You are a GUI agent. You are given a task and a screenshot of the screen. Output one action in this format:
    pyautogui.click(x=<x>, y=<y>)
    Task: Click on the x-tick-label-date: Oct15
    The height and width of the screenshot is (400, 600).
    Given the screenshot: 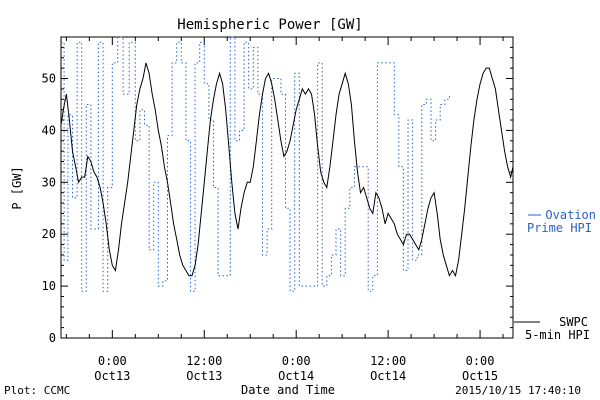 What is the action you would take?
    pyautogui.click(x=480, y=376)
    